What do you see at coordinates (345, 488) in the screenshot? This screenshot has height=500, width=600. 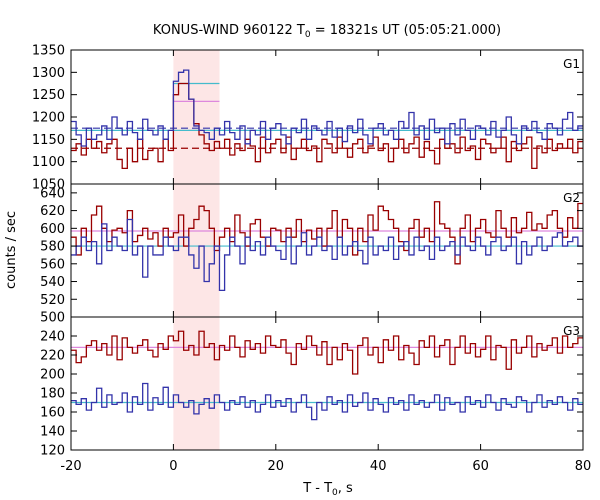 I see `x-label-text-b: , s` at bounding box center [345, 488].